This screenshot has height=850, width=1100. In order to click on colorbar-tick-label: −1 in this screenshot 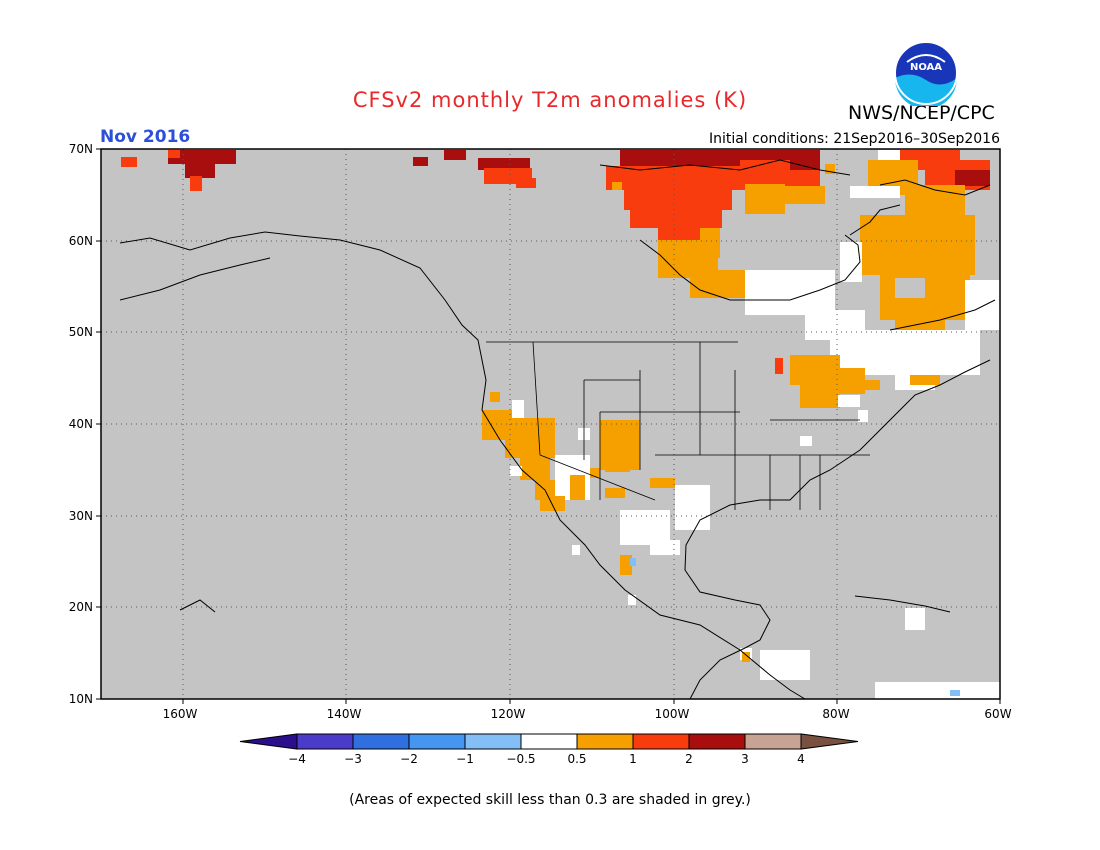, I will do `click(465, 759)`.